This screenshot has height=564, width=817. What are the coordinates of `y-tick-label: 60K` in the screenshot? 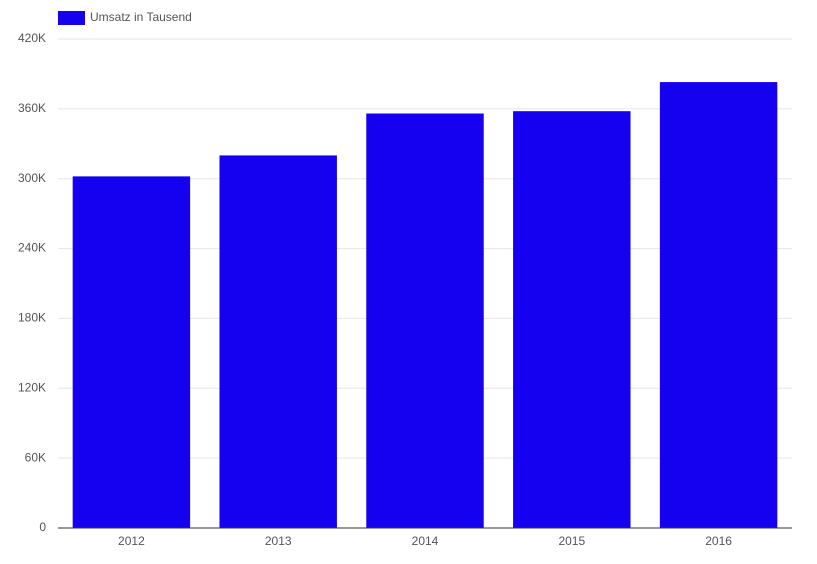 It's located at (35, 457).